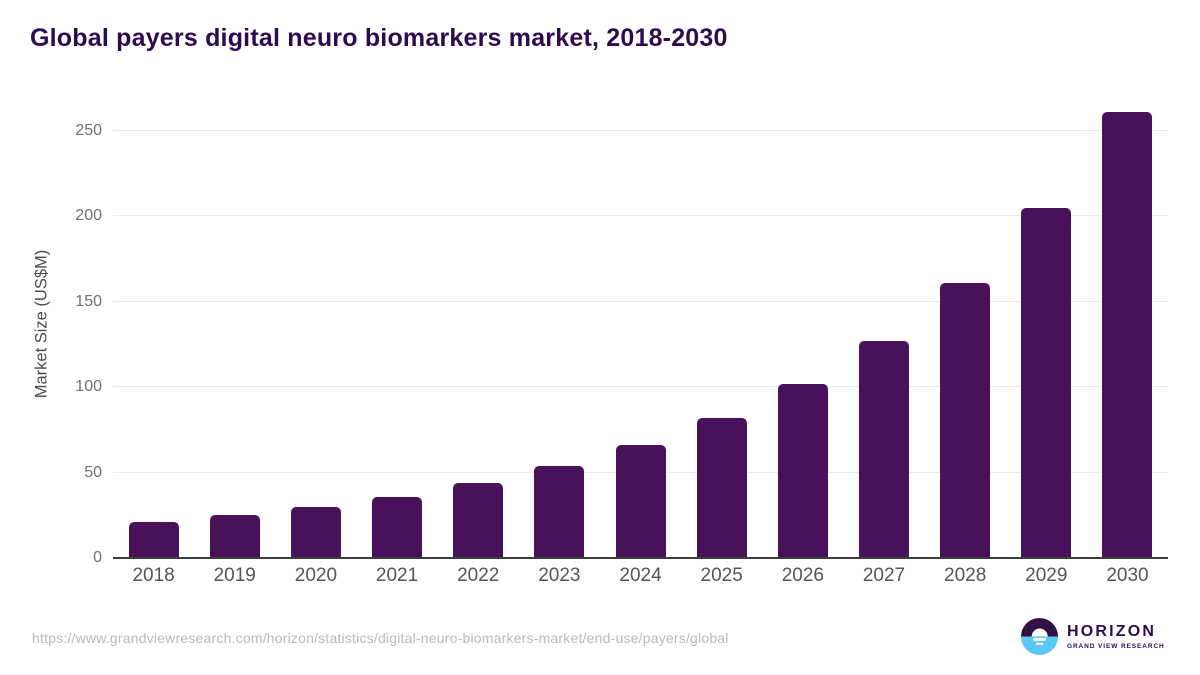 Image resolution: width=1200 pixels, height=675 pixels. I want to click on bar-slot-2019, so click(234, 328).